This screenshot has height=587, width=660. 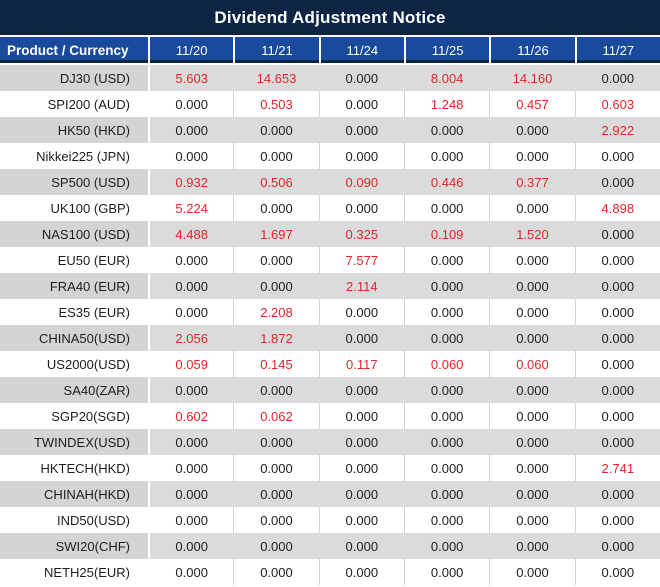 What do you see at coordinates (74, 312) in the screenshot?
I see `product-cell: ES35 (EUR)` at bounding box center [74, 312].